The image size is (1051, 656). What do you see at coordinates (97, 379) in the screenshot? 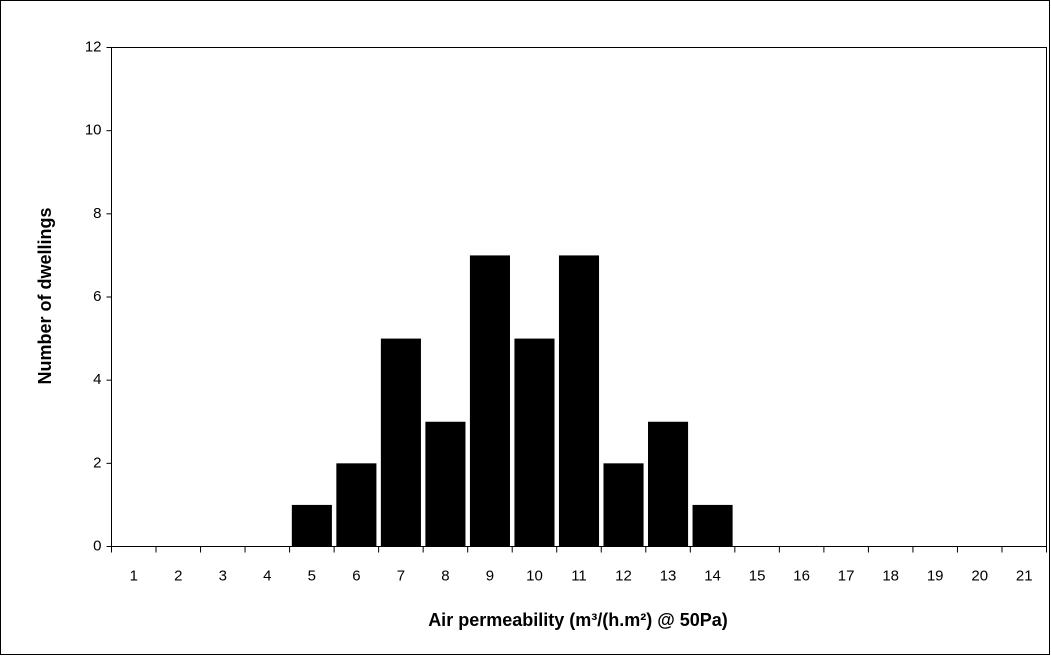
I see `y-tick-label: 4` at bounding box center [97, 379].